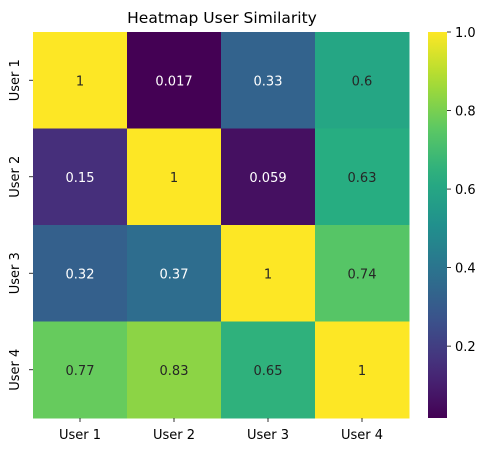 This screenshot has width=489, height=451. What do you see at coordinates (465, 347) in the screenshot?
I see `colorbar-tick-label: 0.2` at bounding box center [465, 347].